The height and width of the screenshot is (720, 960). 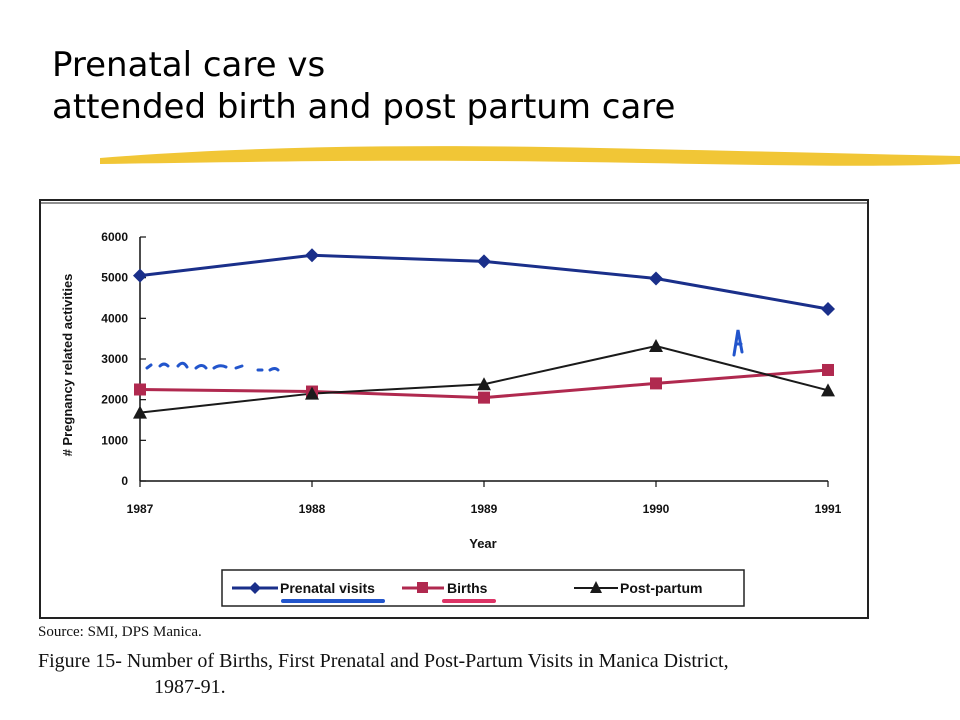 What do you see at coordinates (661, 588) in the screenshot?
I see `legend-label-postpartum: Post-partum` at bounding box center [661, 588].